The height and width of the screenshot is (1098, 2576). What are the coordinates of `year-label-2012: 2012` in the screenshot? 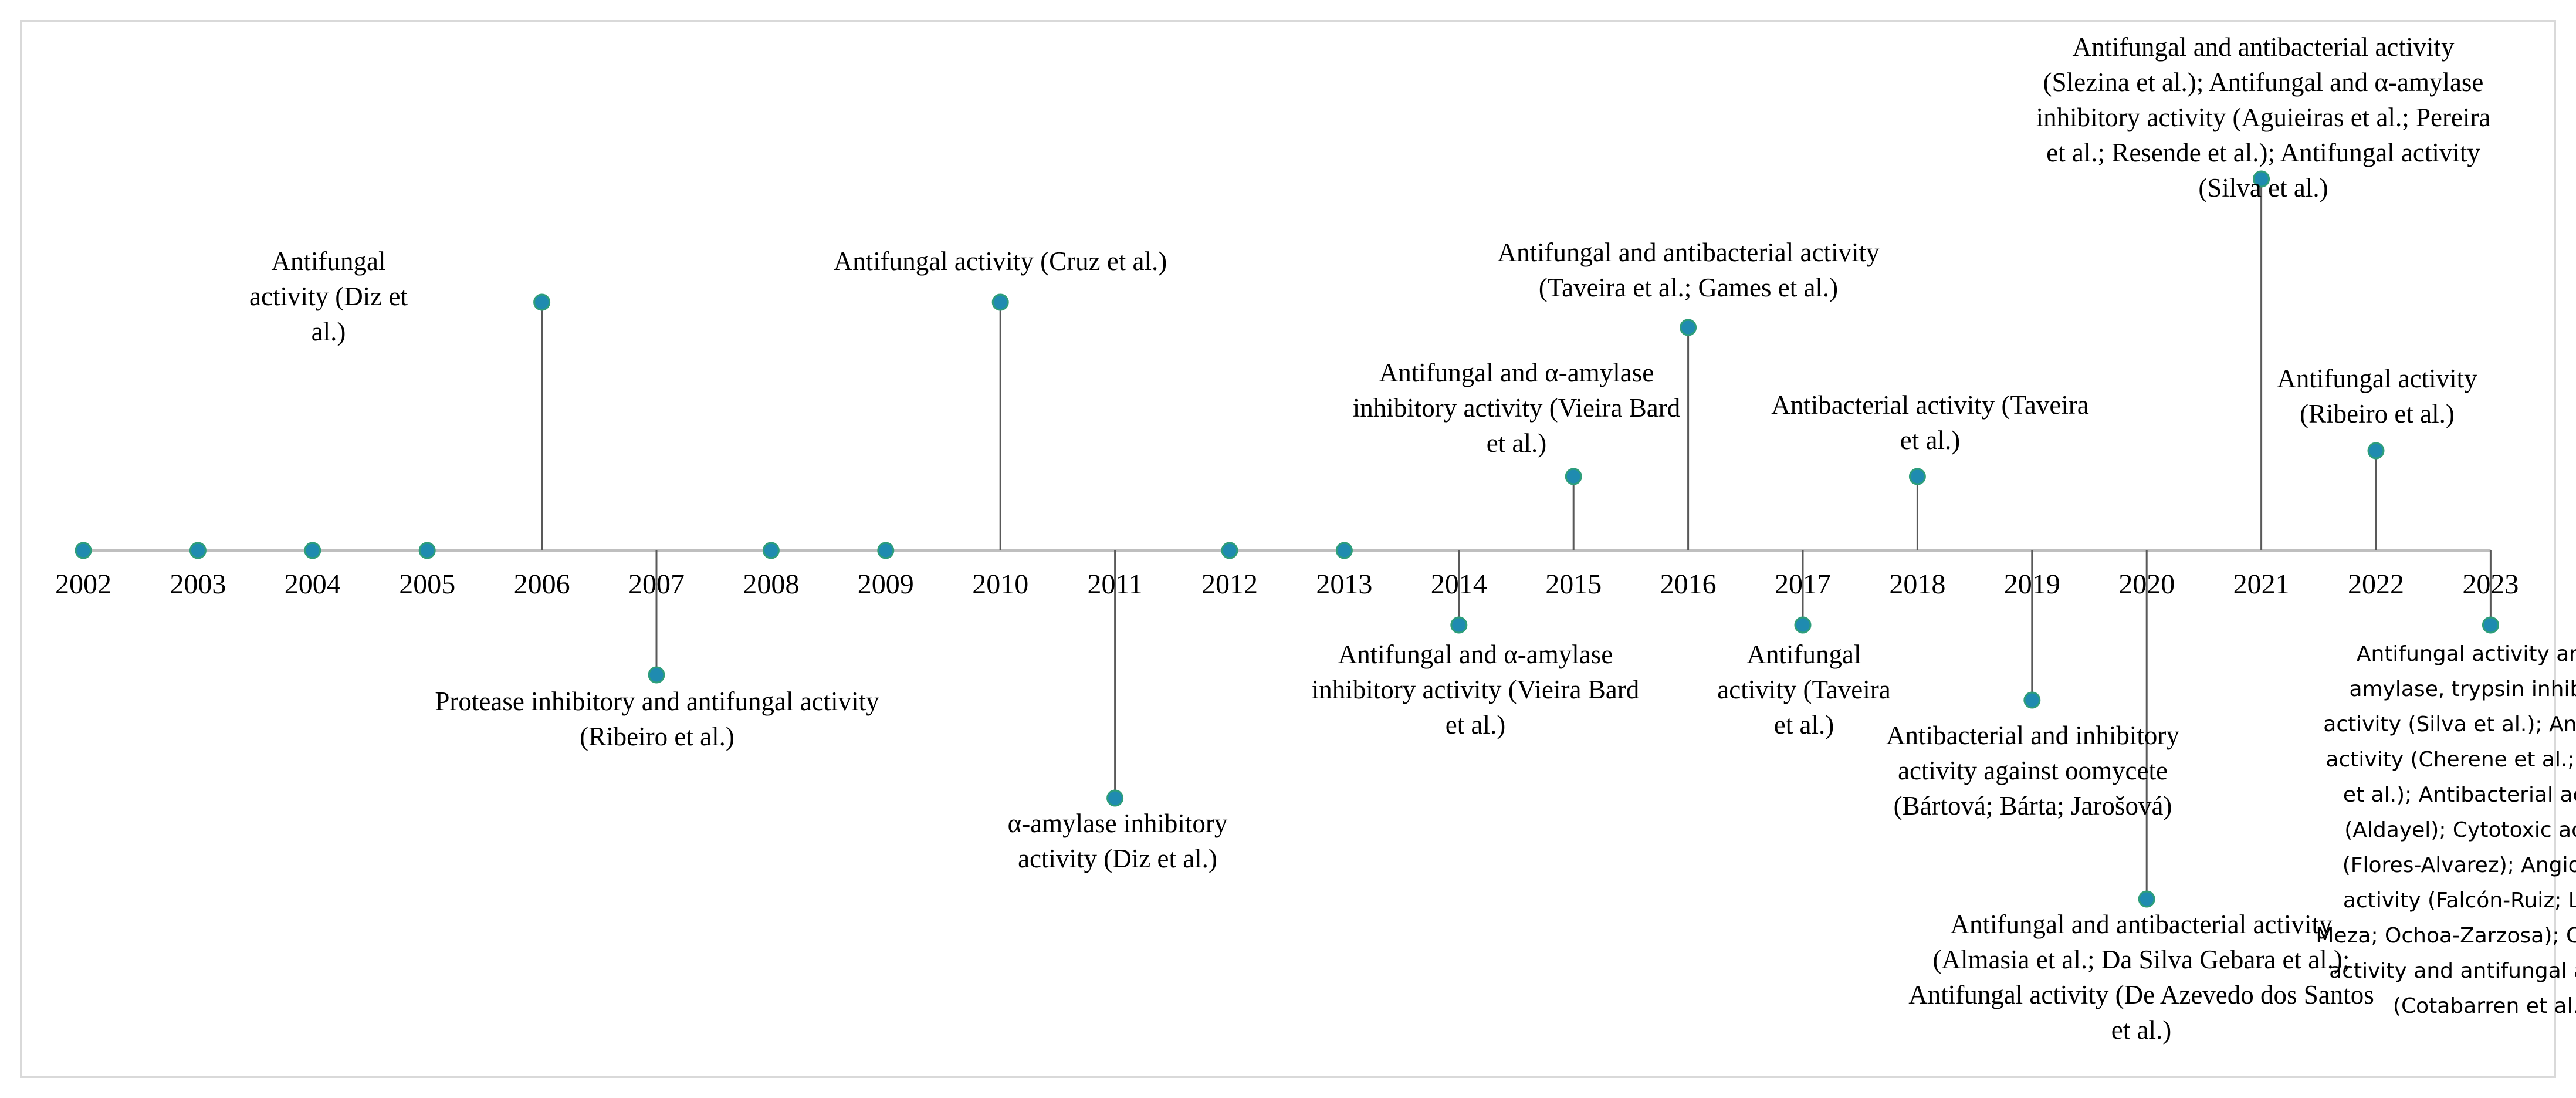 It's located at (1229, 584).